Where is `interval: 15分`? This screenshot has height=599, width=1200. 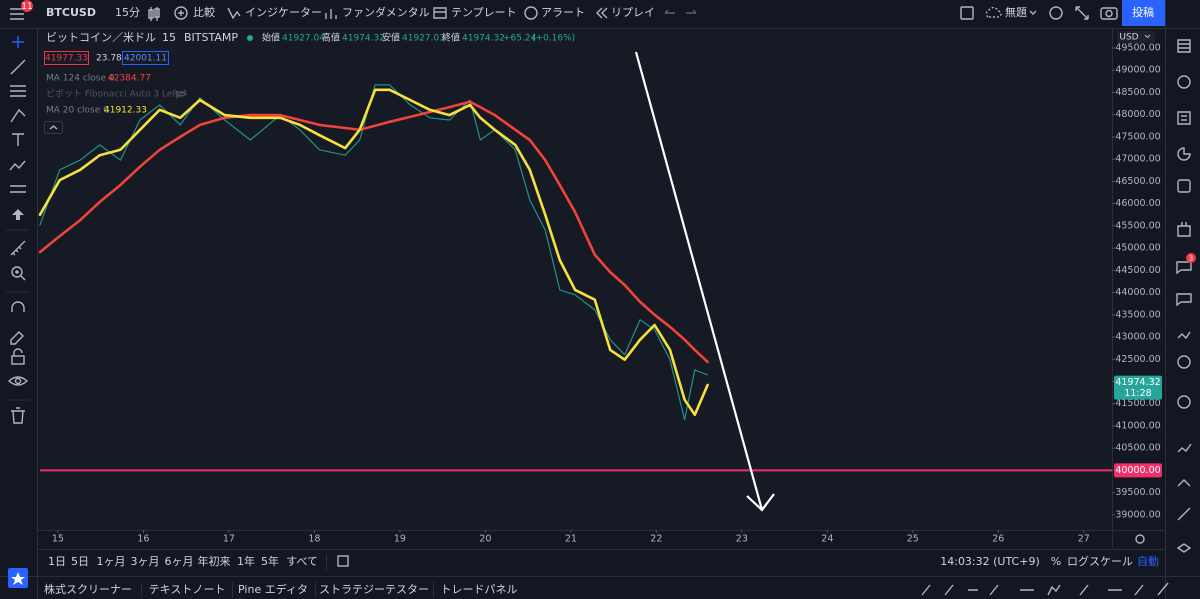 interval: 15分 is located at coordinates (127, 12).